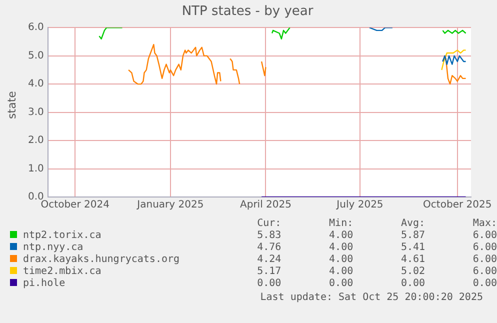 Image resolution: width=497 pixels, height=323 pixels. What do you see at coordinates (413, 260) in the screenshot?
I see `text: 4.61` at bounding box center [413, 260].